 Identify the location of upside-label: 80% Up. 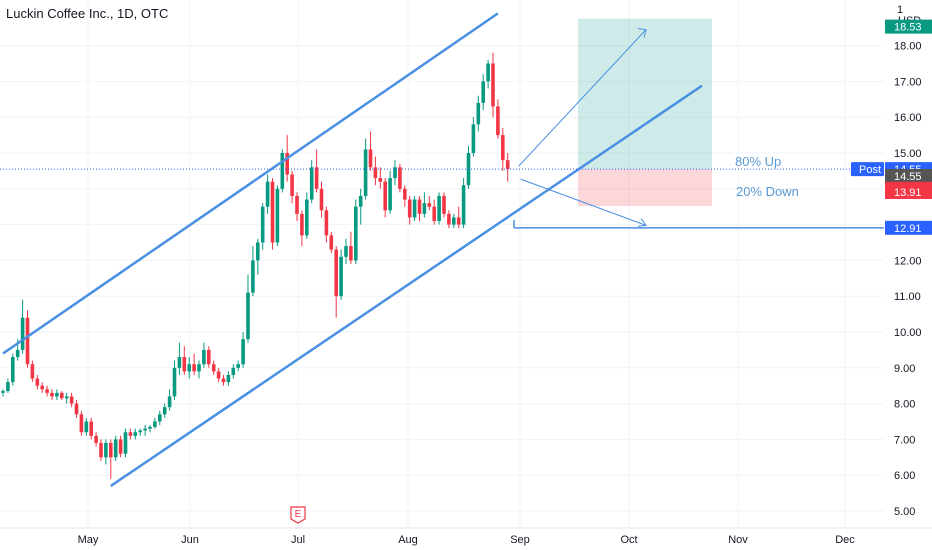
(758, 161).